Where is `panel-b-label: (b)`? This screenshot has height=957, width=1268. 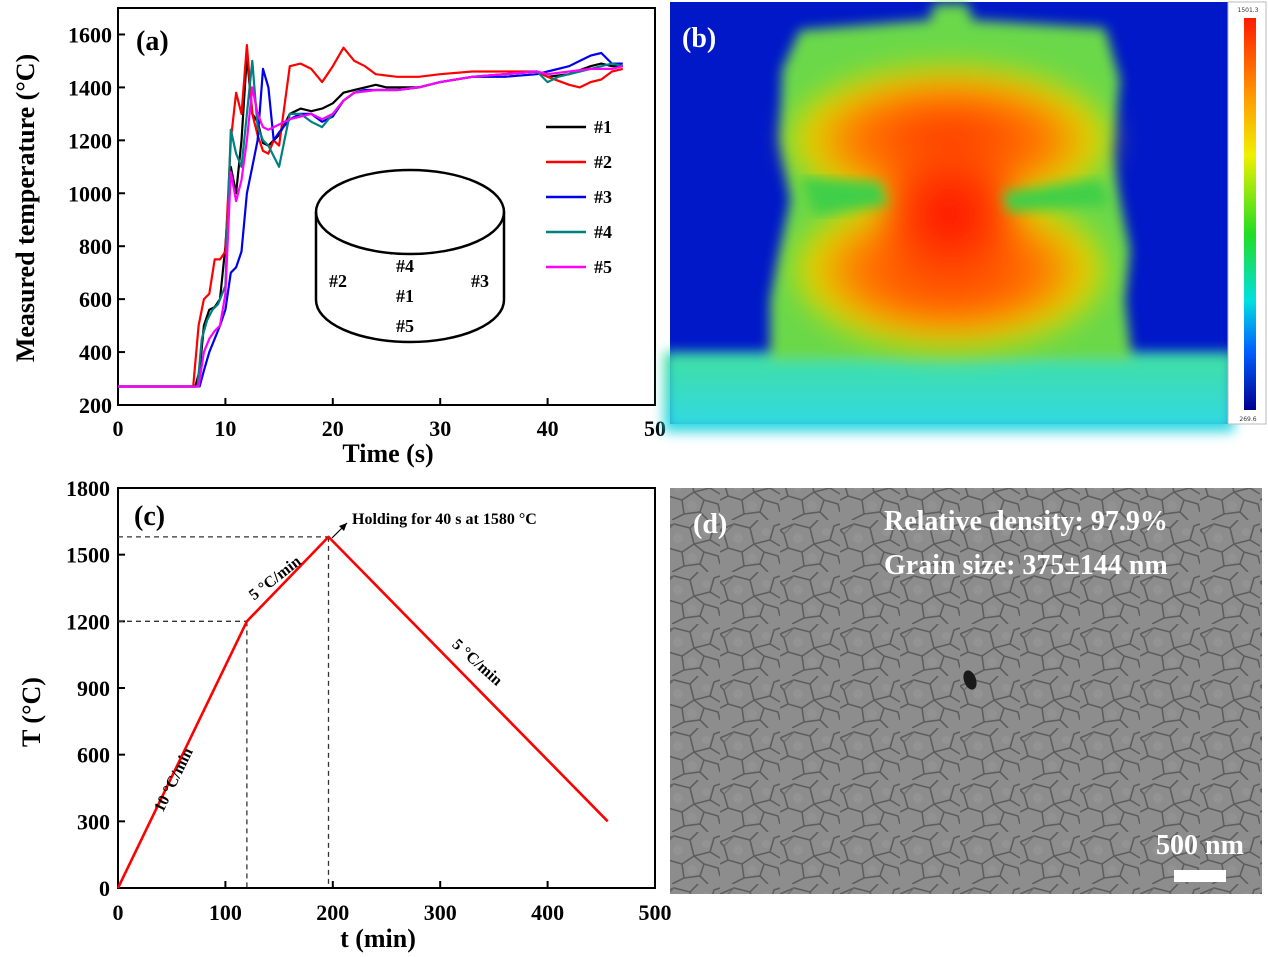
panel-b-label: (b) is located at coordinates (699, 38).